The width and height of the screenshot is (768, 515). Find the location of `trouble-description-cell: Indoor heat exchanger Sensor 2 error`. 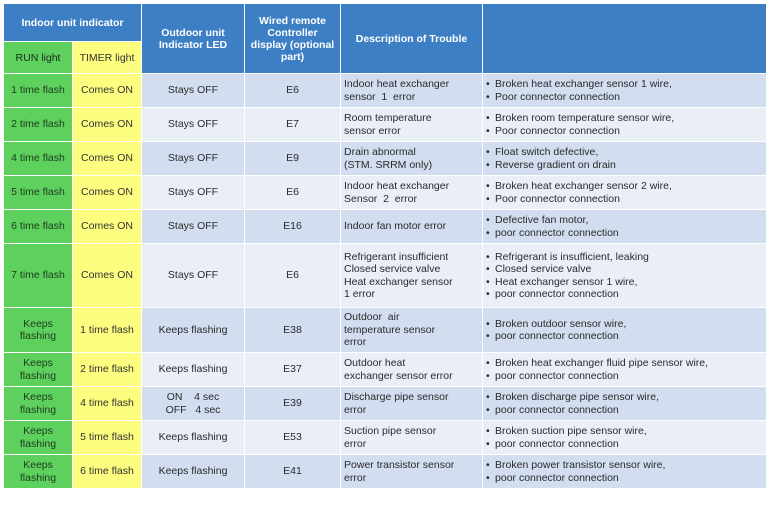

trouble-description-cell: Indoor heat exchanger Sensor 2 error is located at coordinates (412, 192).